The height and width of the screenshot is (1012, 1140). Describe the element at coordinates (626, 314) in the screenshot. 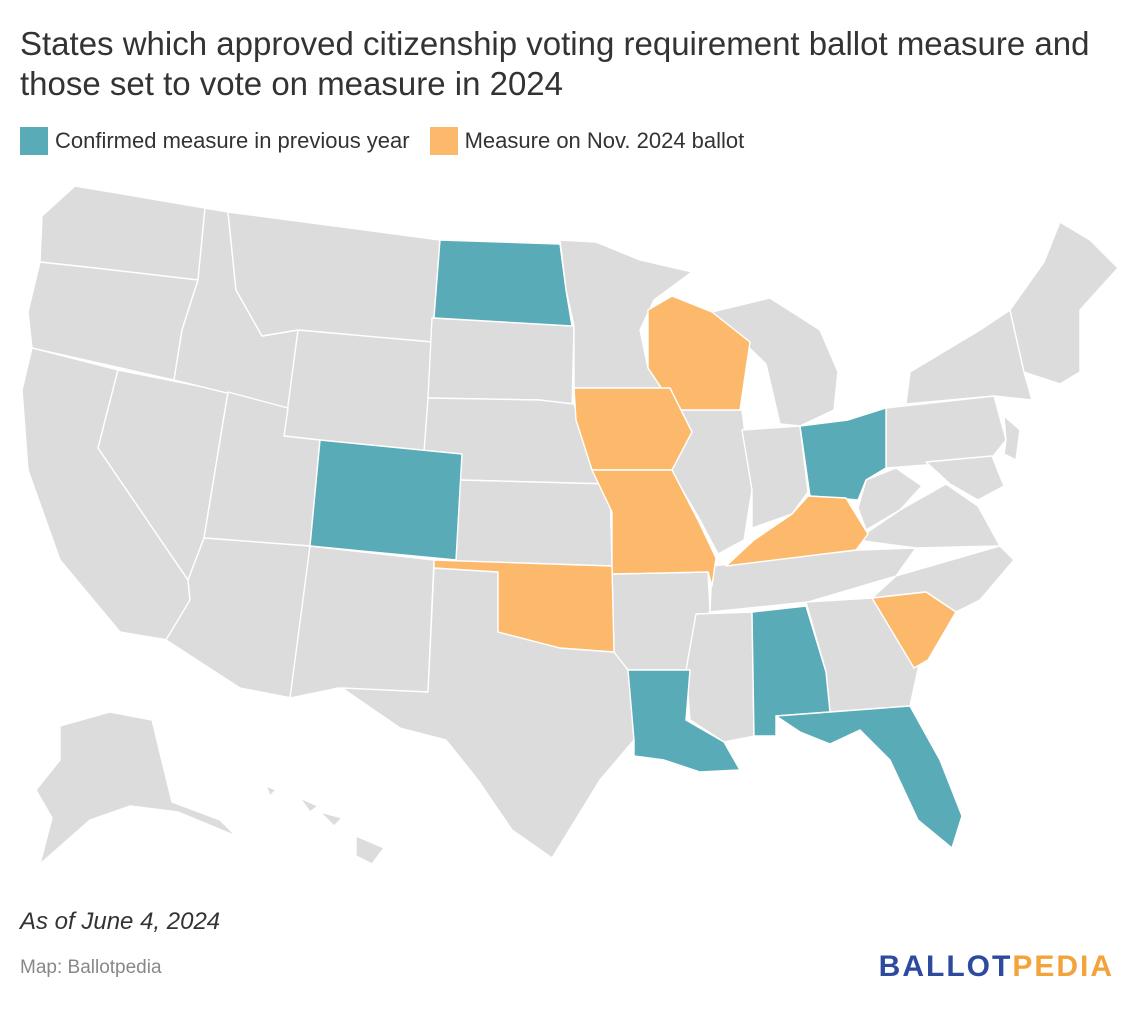

I see `state-minnesota` at that location.